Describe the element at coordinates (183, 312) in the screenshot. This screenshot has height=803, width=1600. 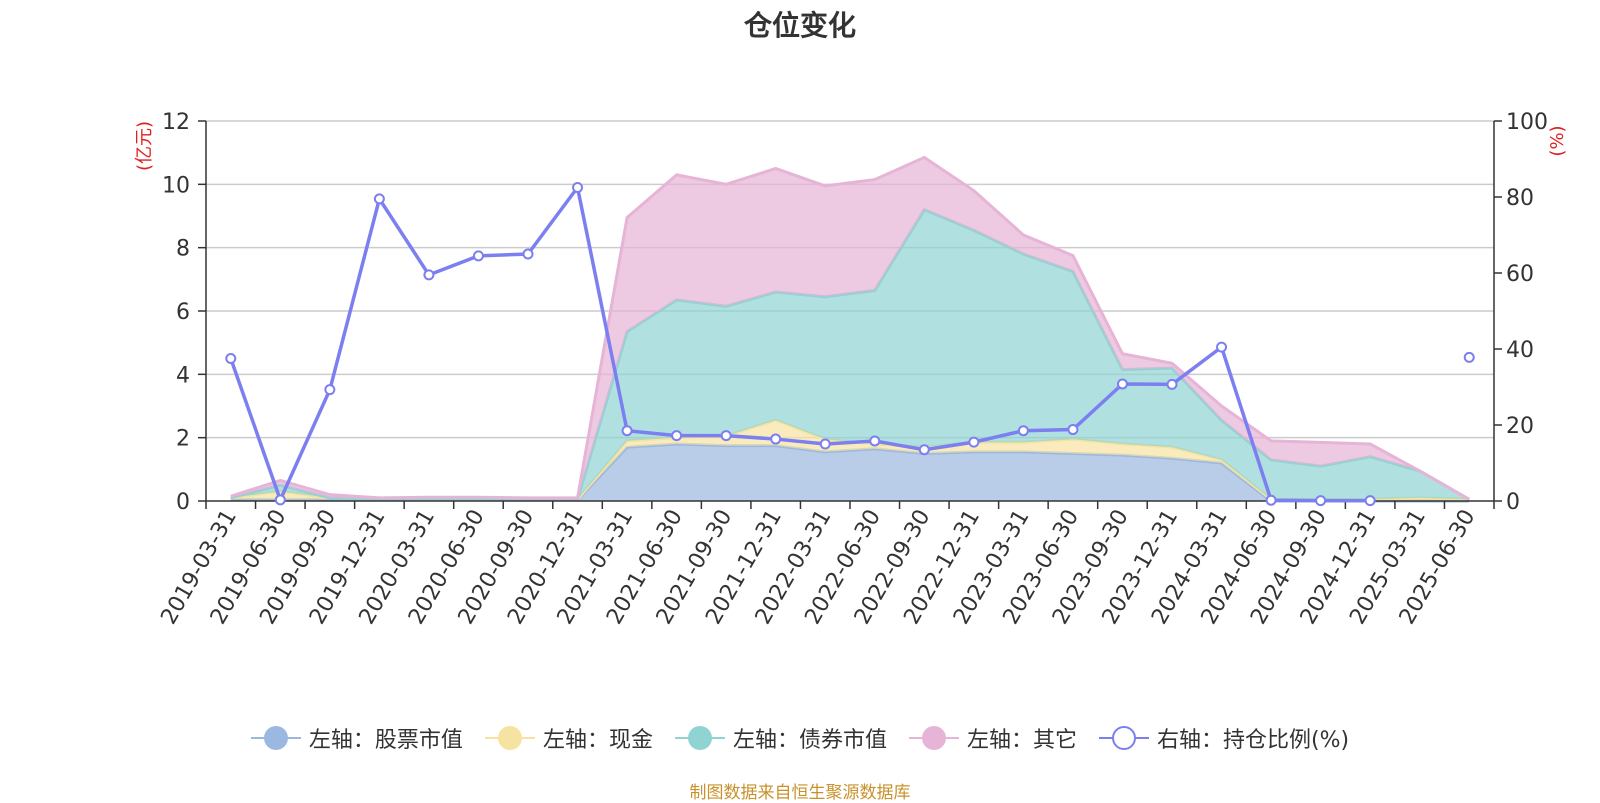
I see `left-tick-label: 6` at that location.